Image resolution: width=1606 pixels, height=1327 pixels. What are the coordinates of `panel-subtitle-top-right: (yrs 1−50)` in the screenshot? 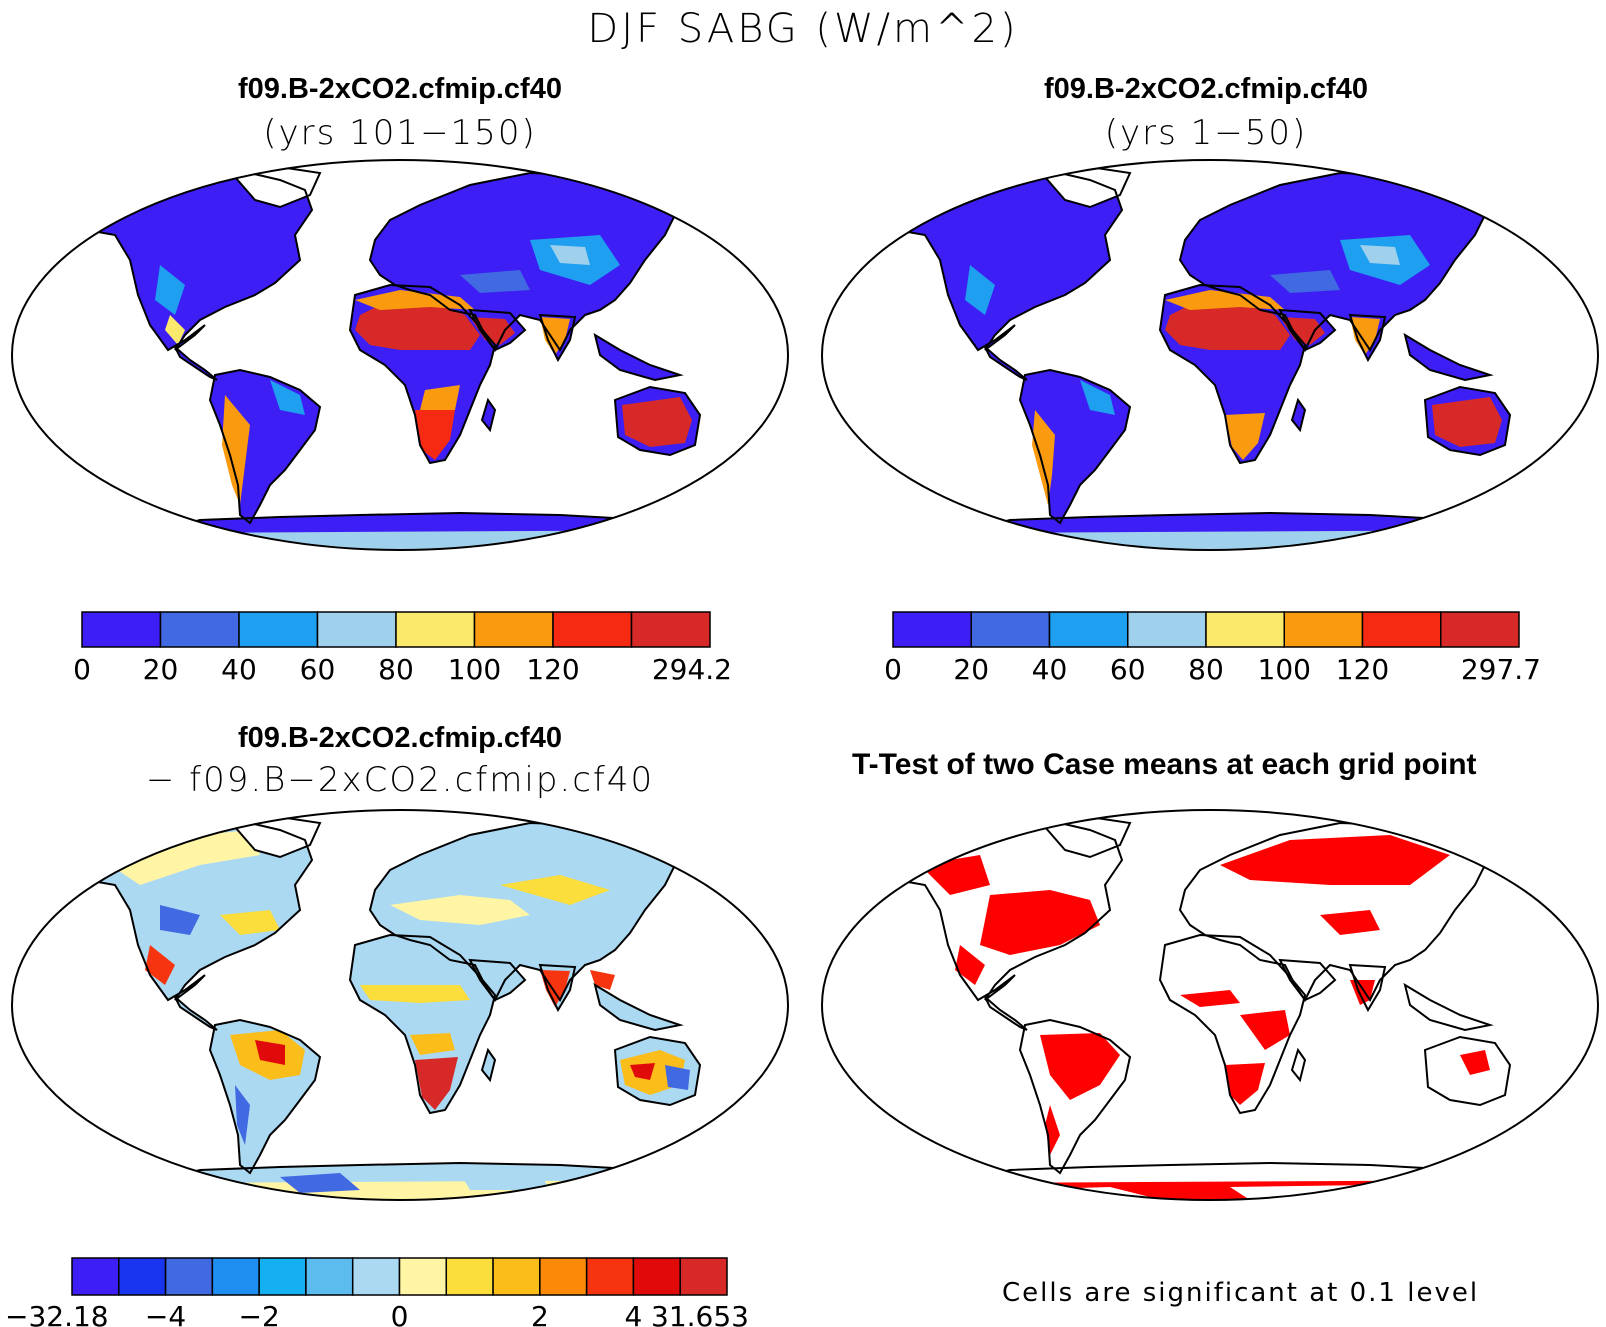 It's located at (1206, 133).